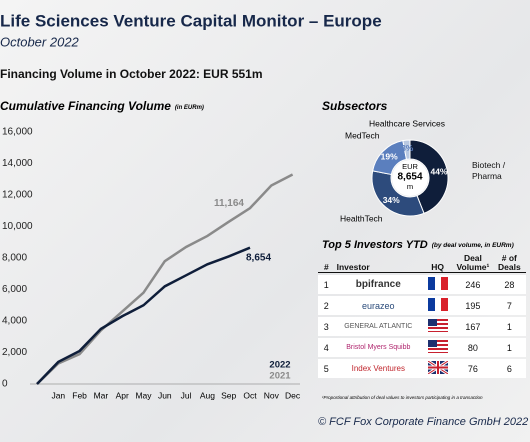  I want to click on y-tick-label: 6,000, so click(14, 289).